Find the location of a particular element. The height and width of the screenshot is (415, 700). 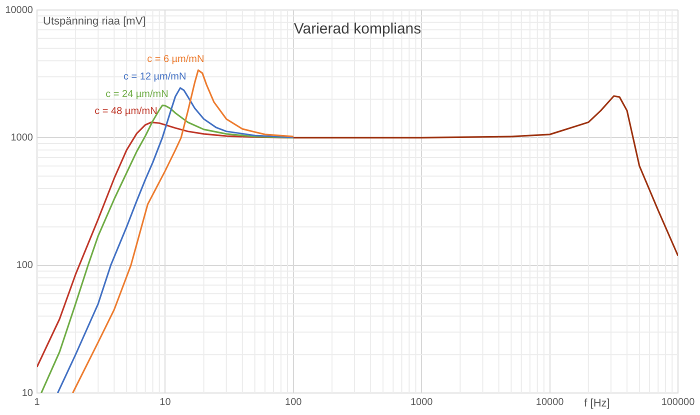

text: Varierad komplians is located at coordinates (358, 29).